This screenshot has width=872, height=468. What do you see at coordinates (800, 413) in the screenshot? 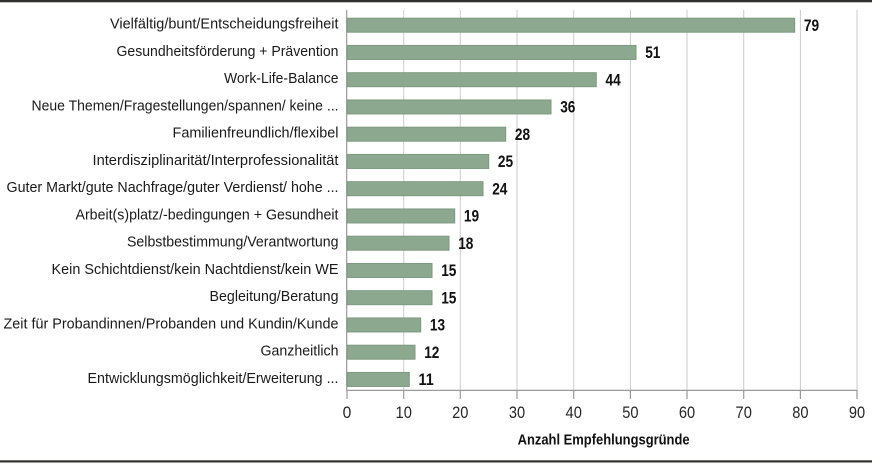
I see `svg-text: 80` at bounding box center [800, 413].